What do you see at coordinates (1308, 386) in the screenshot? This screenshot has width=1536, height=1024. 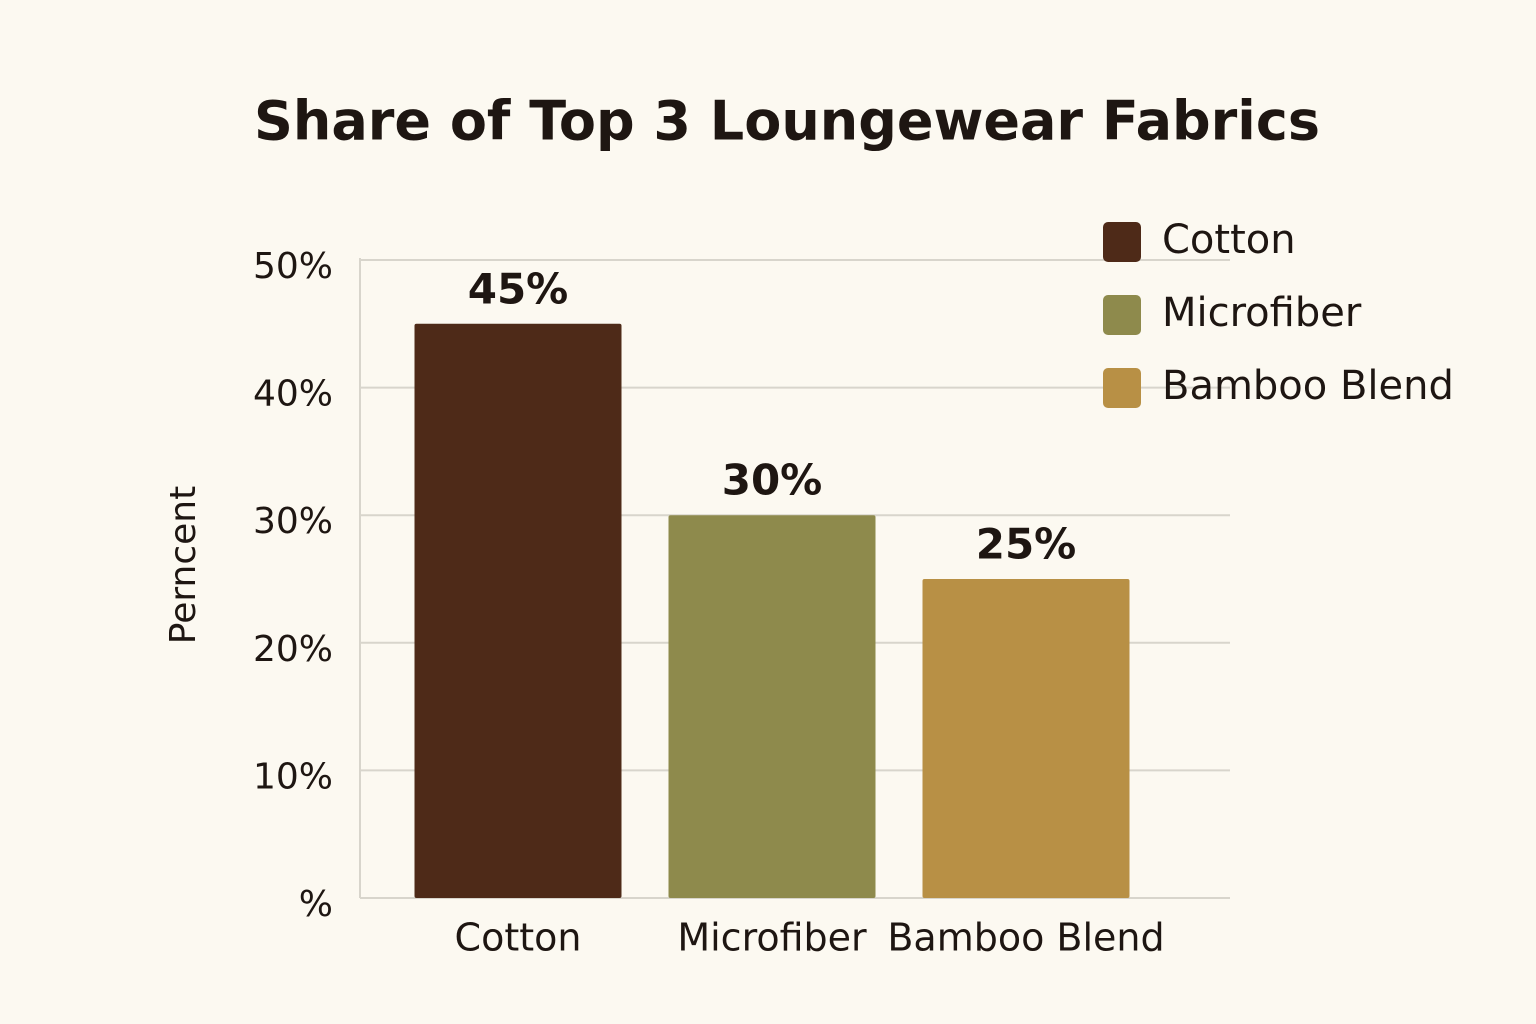 I see `legend-label: Bamboo Blend` at bounding box center [1308, 386].